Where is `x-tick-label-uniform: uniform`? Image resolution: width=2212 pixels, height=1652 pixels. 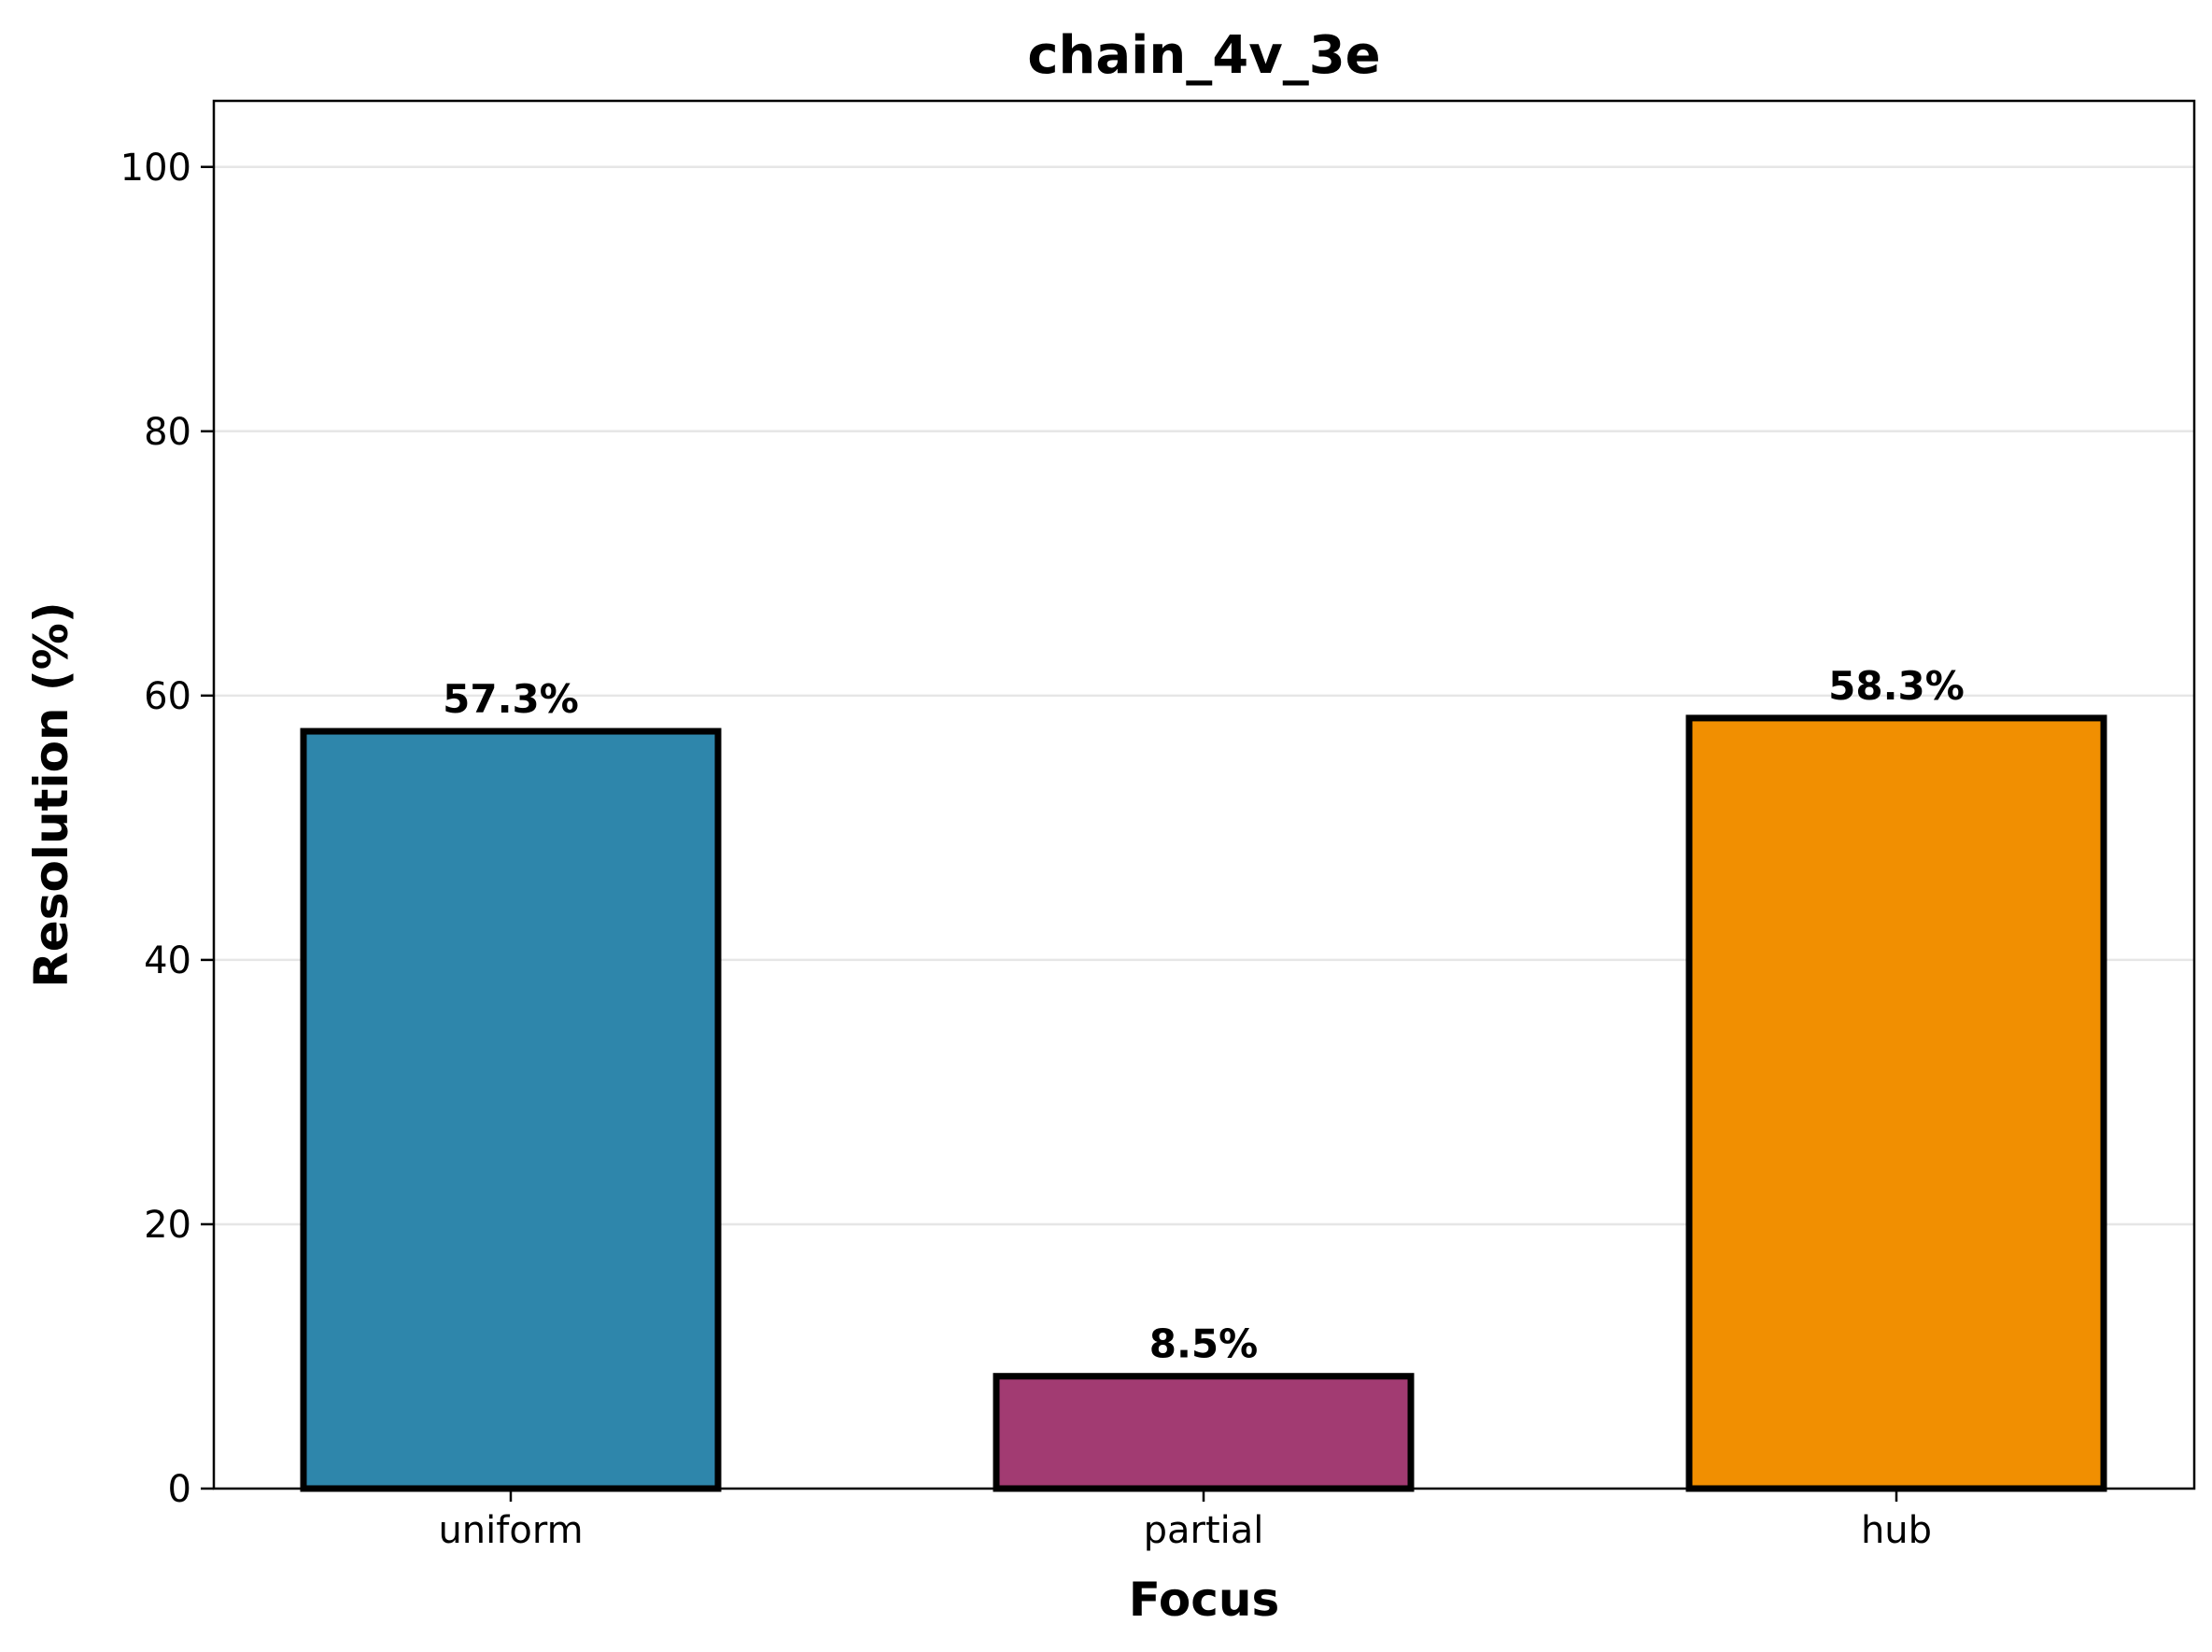 x-tick-label-uniform: uniform is located at coordinates (510, 1530).